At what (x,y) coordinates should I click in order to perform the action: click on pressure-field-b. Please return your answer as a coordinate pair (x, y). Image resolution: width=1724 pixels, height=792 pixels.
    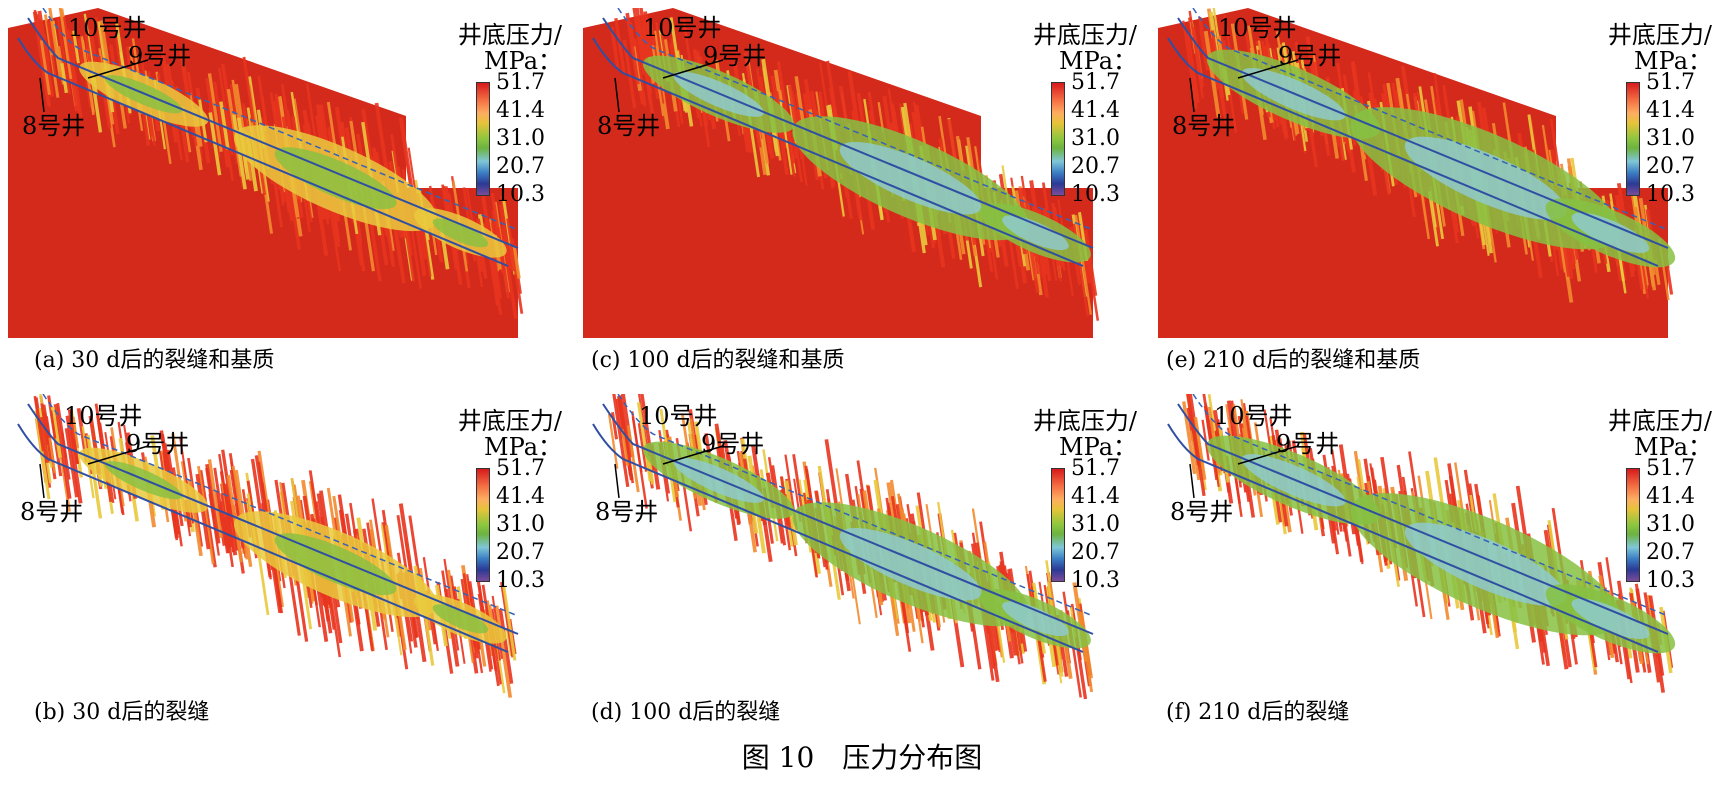
    Looking at the image, I should click on (268, 546).